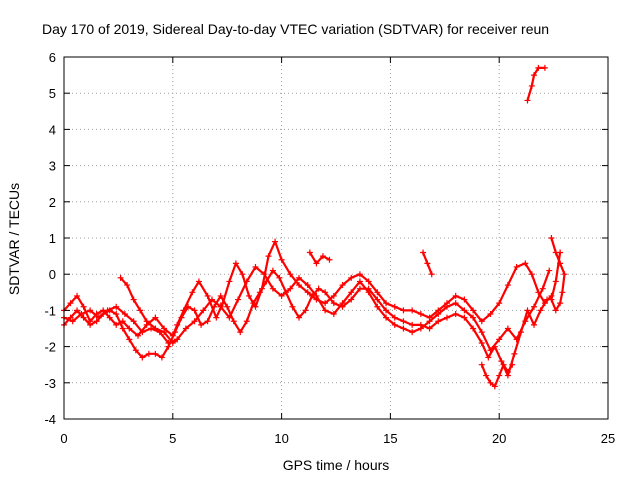  Describe the element at coordinates (281, 438) in the screenshot. I see `x-tick-label: 10` at that location.